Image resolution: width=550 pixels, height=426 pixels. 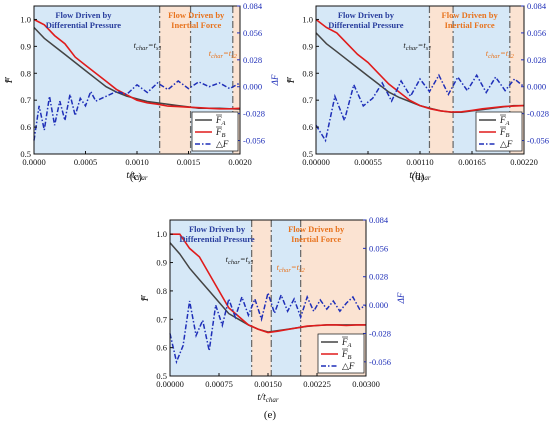 I want to click on x-tick-label: 0.0000, so click(x=33, y=162).